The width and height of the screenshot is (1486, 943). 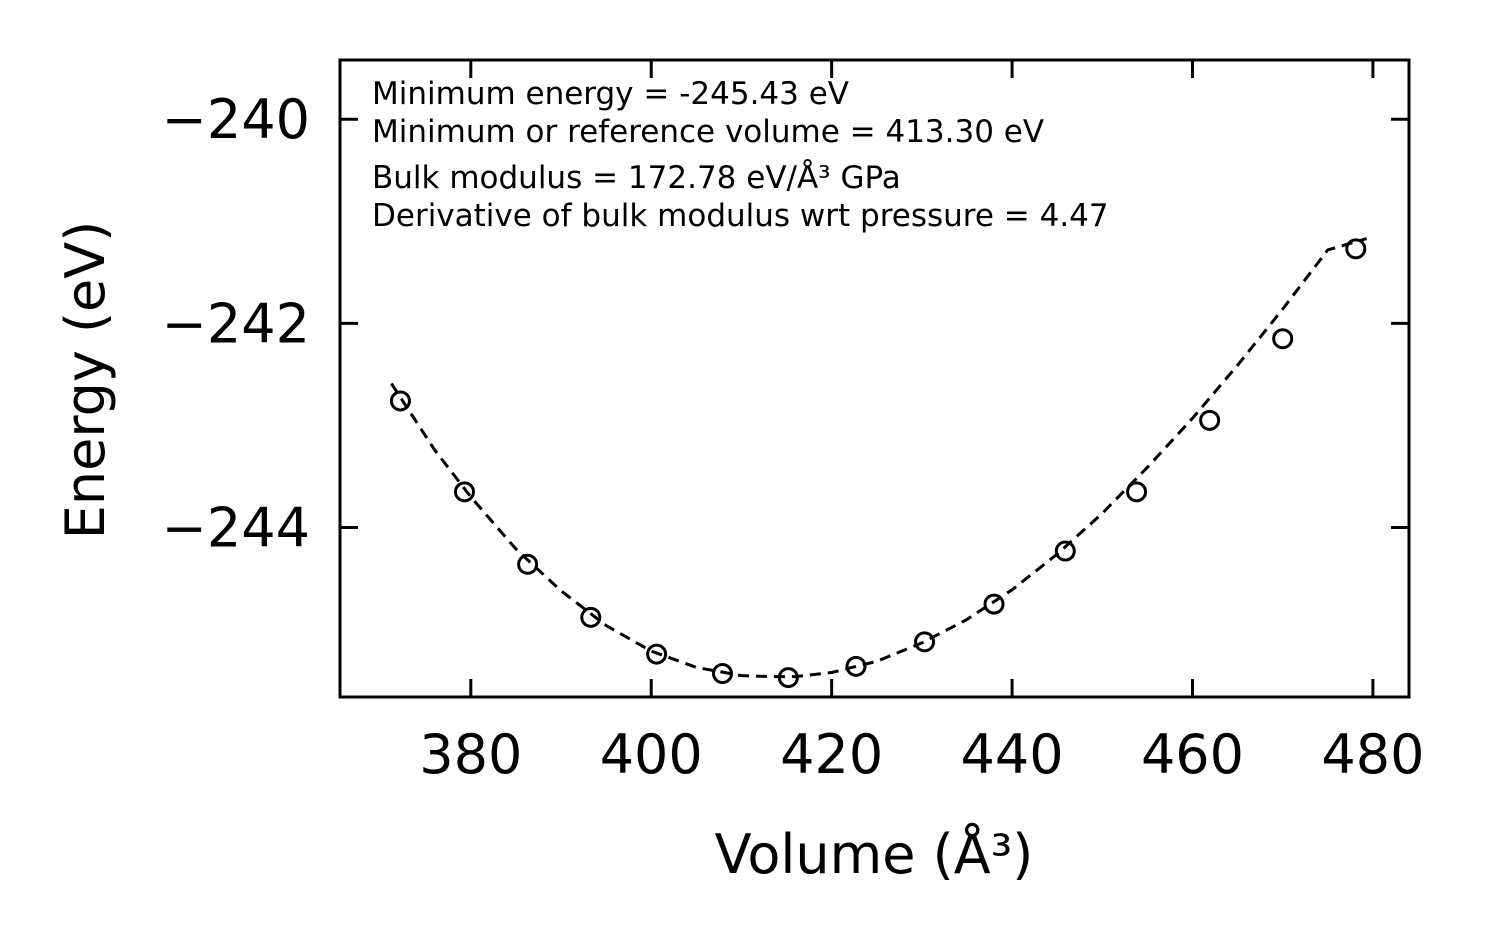 I want to click on x-tick-label: 440, so click(x=1012, y=754).